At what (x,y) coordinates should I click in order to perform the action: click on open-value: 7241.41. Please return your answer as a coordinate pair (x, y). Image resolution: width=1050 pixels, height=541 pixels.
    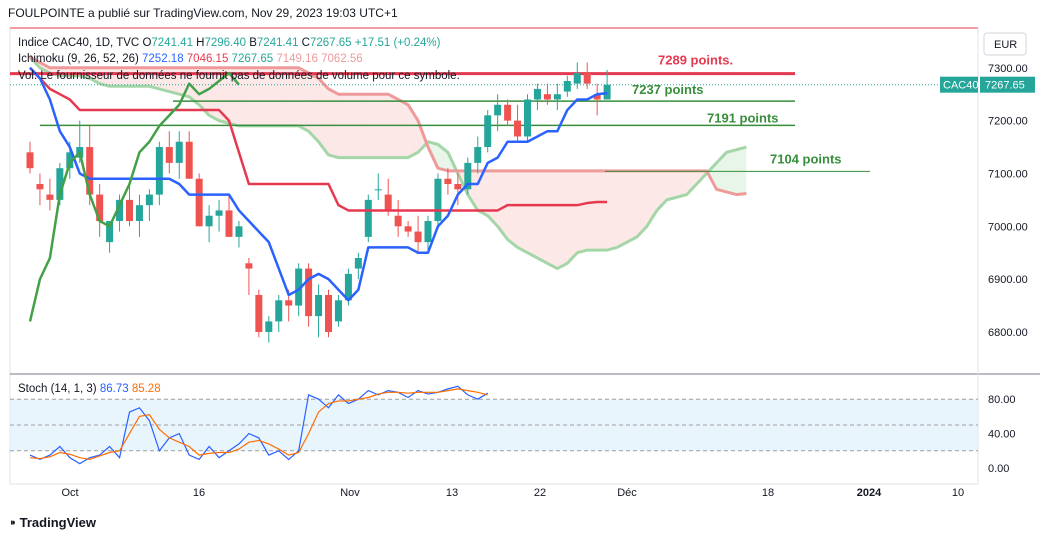
    Looking at the image, I should click on (173, 43).